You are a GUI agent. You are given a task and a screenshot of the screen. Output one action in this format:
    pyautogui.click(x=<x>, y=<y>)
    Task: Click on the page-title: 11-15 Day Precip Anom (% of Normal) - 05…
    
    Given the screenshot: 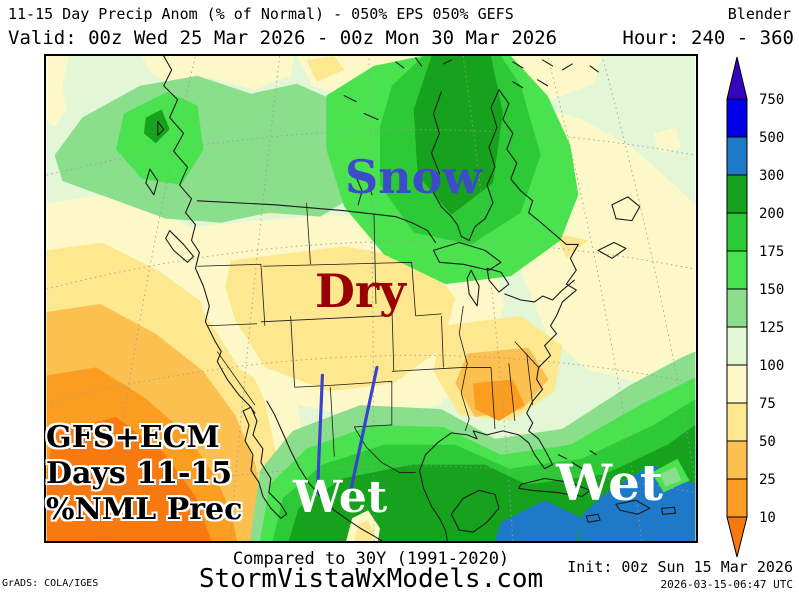 What is the action you would take?
    pyautogui.click(x=261, y=14)
    